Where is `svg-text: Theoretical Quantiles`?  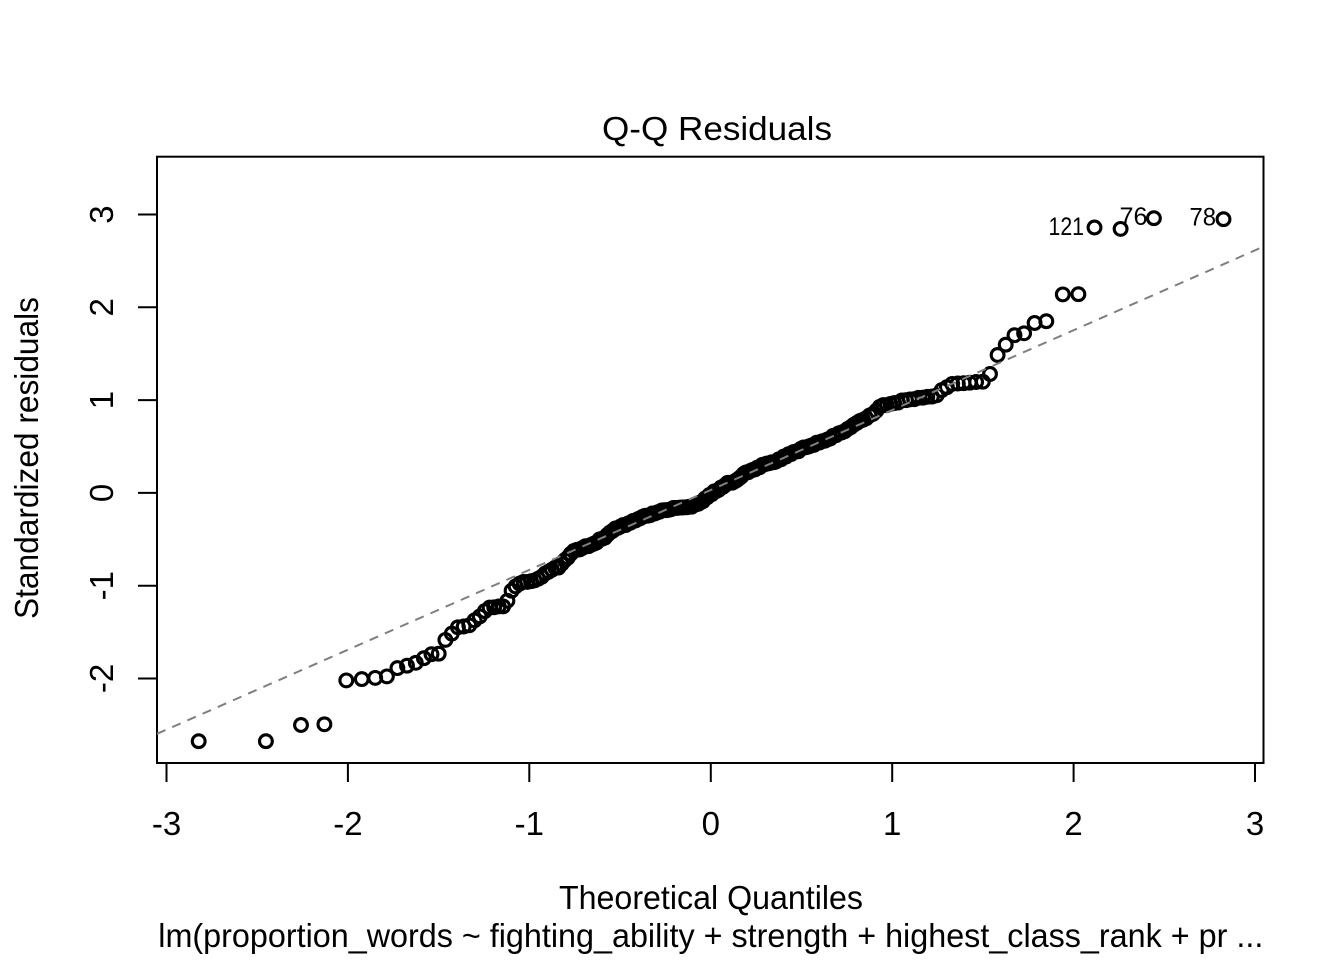 svg-text: Theoretical Quantiles is located at coordinates (711, 897).